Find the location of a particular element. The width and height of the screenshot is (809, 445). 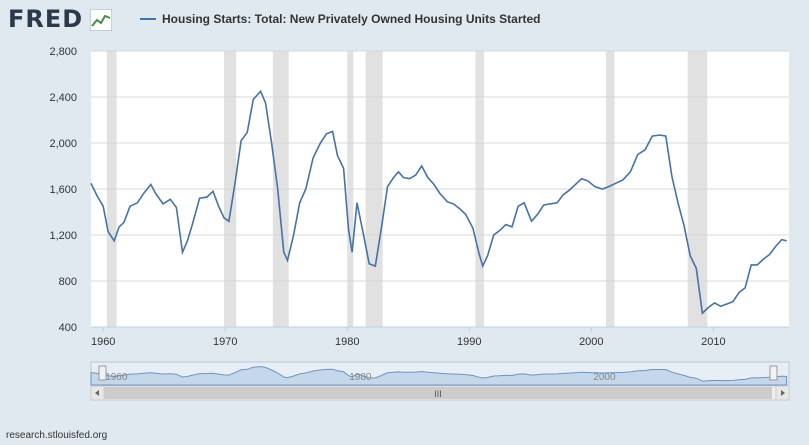

x-tick-label: 1980 is located at coordinates (347, 342).